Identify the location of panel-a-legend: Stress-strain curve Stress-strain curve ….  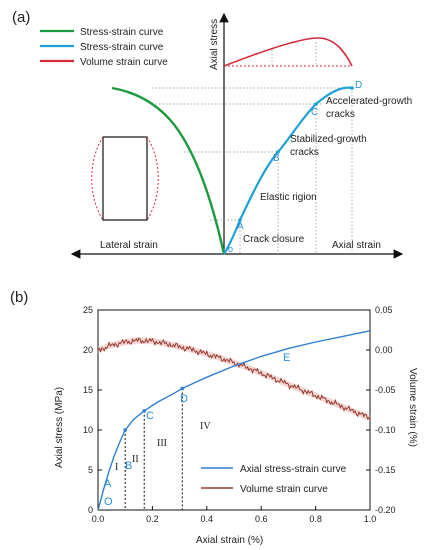
(104, 47).